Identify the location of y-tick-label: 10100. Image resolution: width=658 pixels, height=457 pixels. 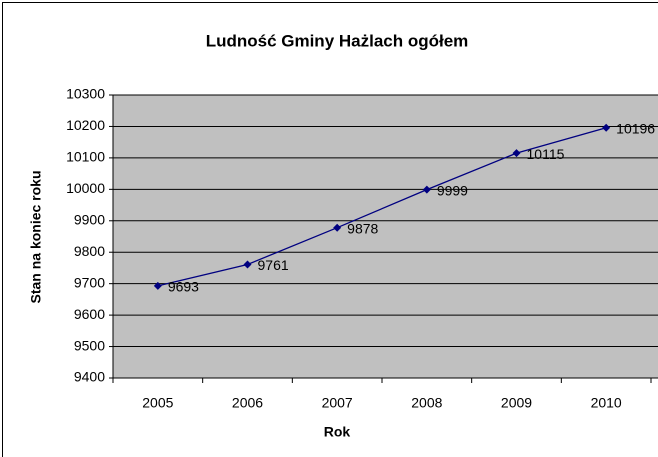
(85, 157).